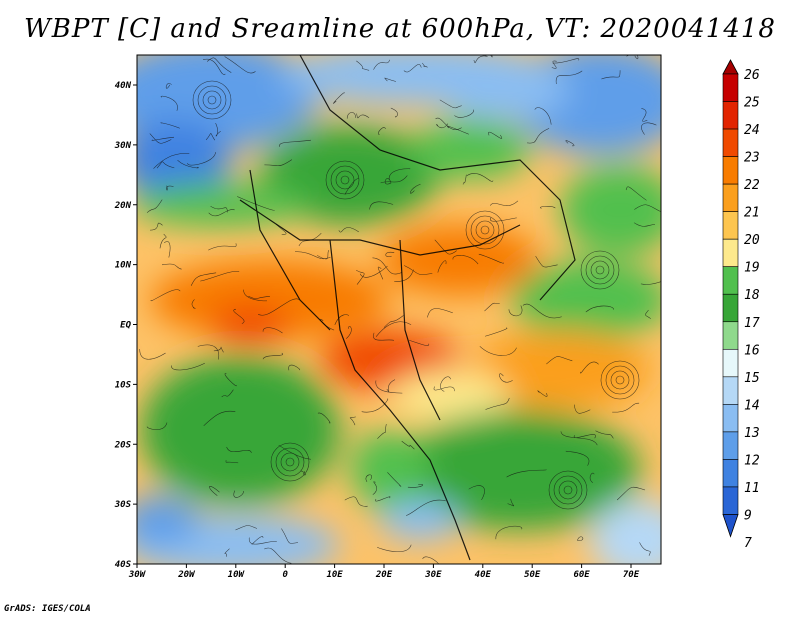 This screenshot has height=618, width=800. What do you see at coordinates (123, 445) in the screenshot?
I see `lat-tick-label: 20S` at bounding box center [123, 445].